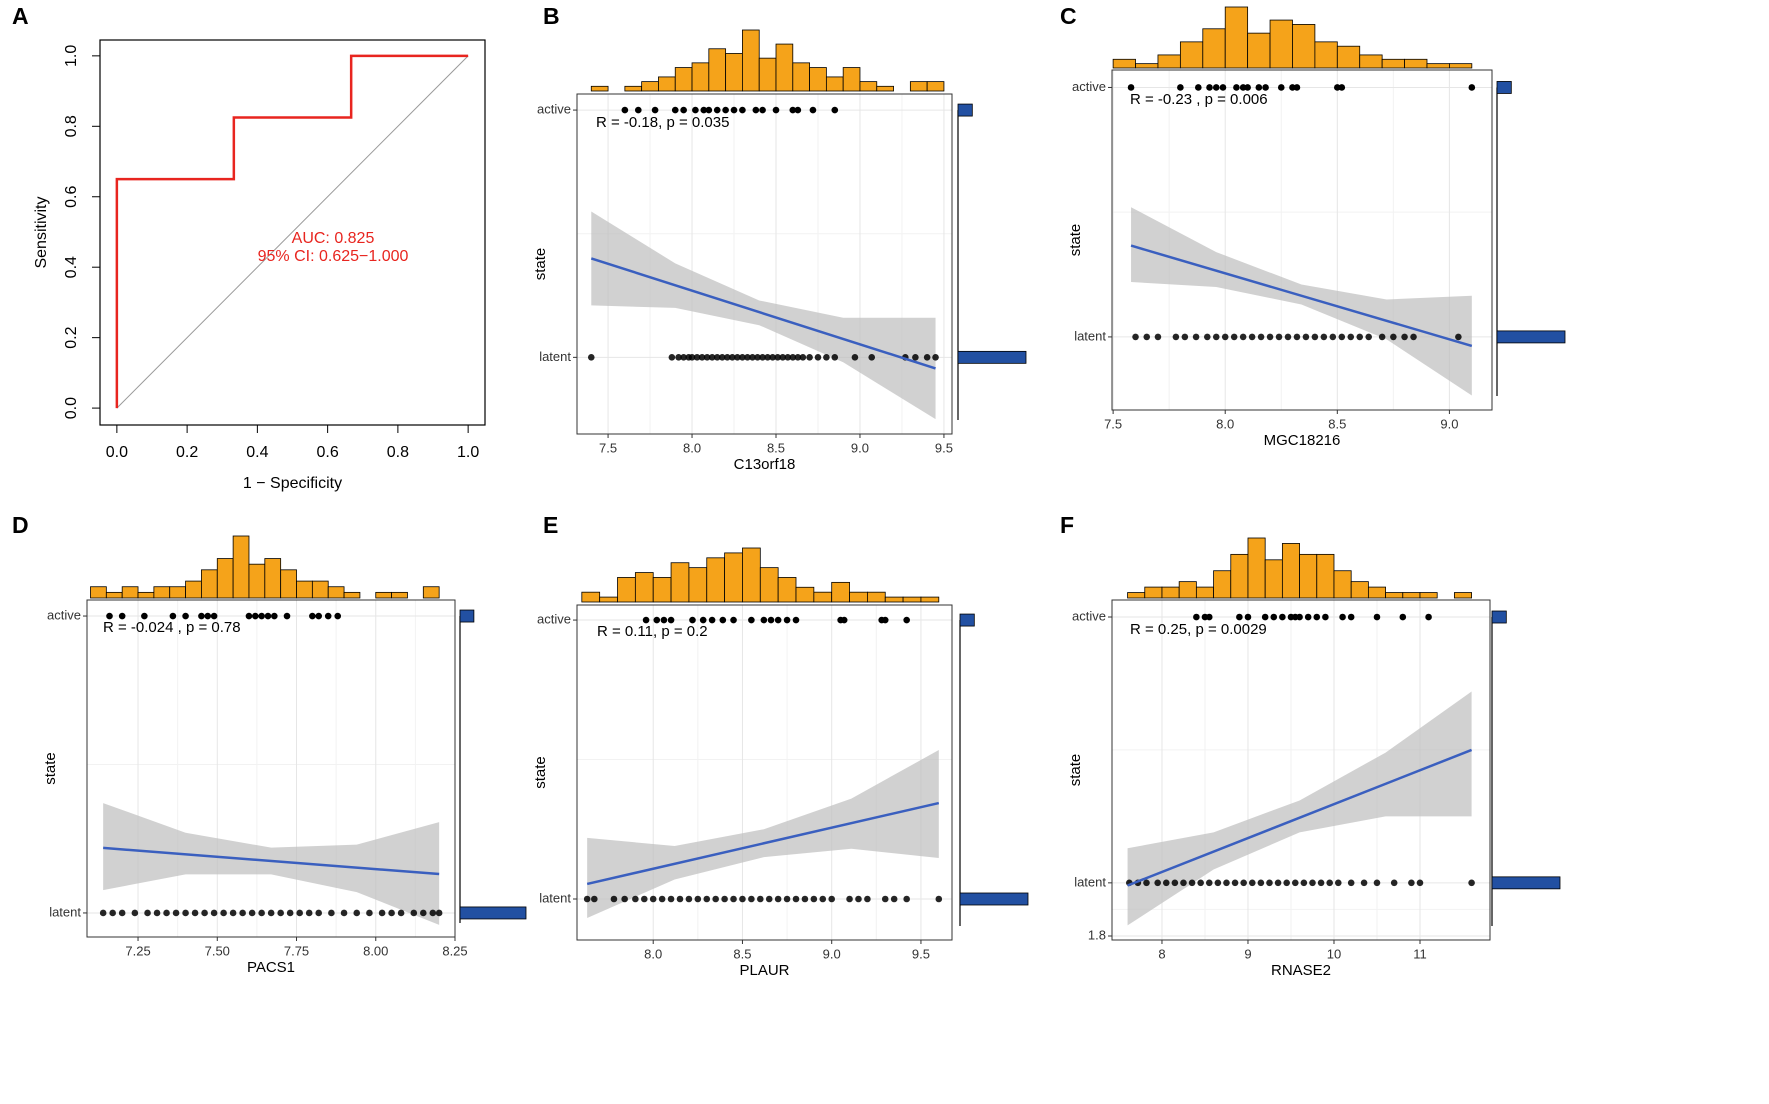  Describe the element at coordinates (50, 768) in the screenshot. I see `y-axis-title: state` at that location.